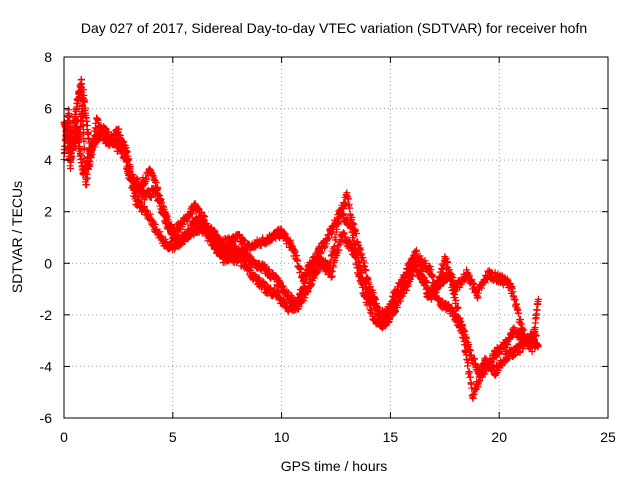 Image resolution: width=640 pixels, height=480 pixels. What do you see at coordinates (48, 263) in the screenshot?
I see `y-tick-label: 0` at bounding box center [48, 263].